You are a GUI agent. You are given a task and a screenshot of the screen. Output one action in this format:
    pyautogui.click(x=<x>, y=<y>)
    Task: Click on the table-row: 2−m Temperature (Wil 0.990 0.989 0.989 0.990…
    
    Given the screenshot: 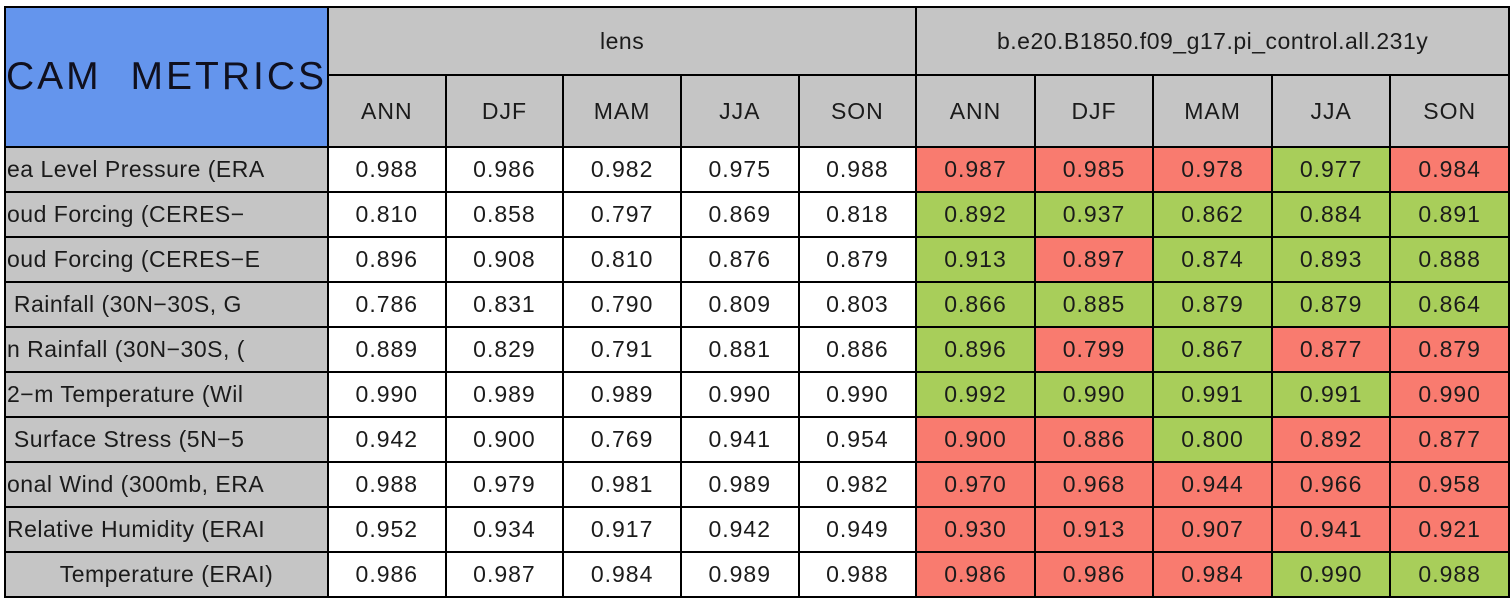 What is the action you would take?
    pyautogui.click(x=757, y=394)
    